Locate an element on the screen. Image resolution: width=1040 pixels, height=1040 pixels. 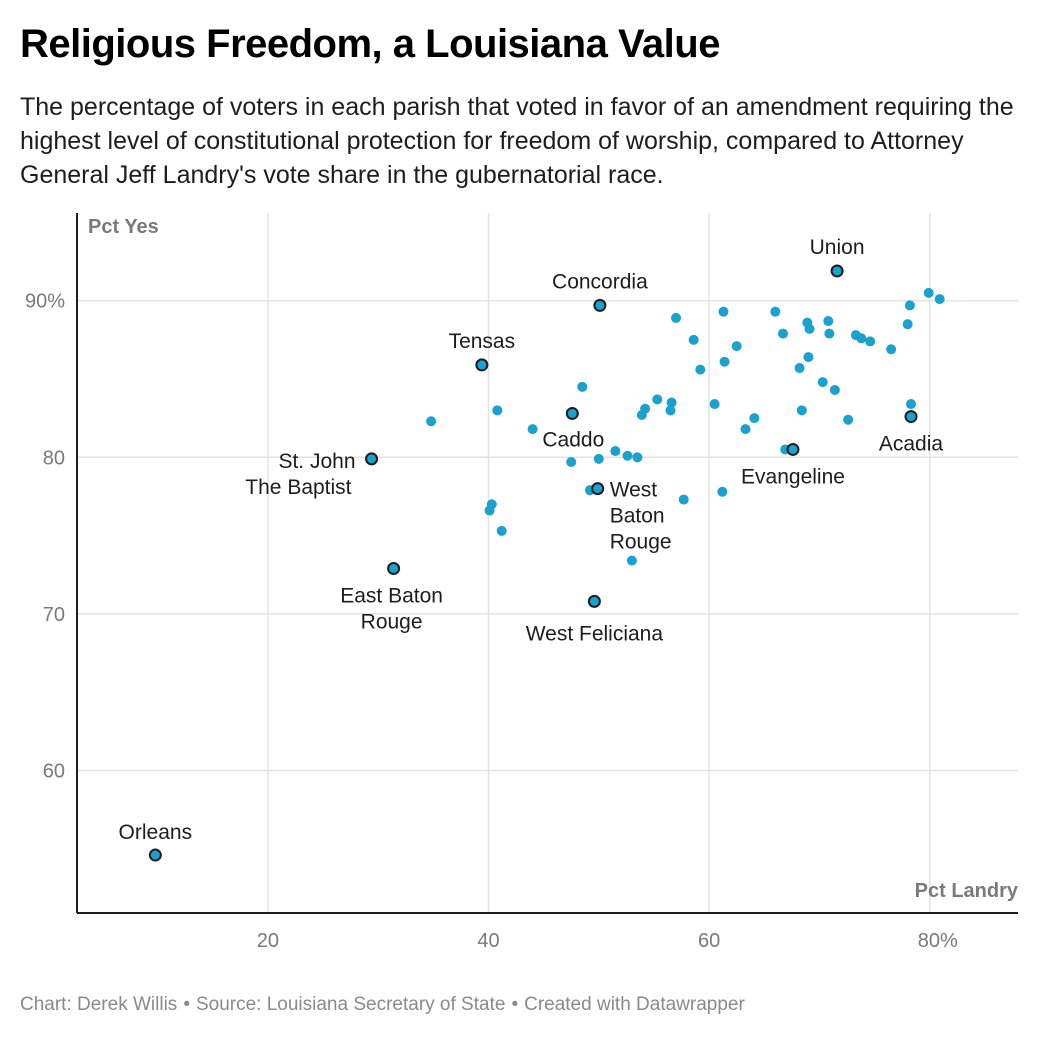
y-tick-label: 80 is located at coordinates (54, 458).